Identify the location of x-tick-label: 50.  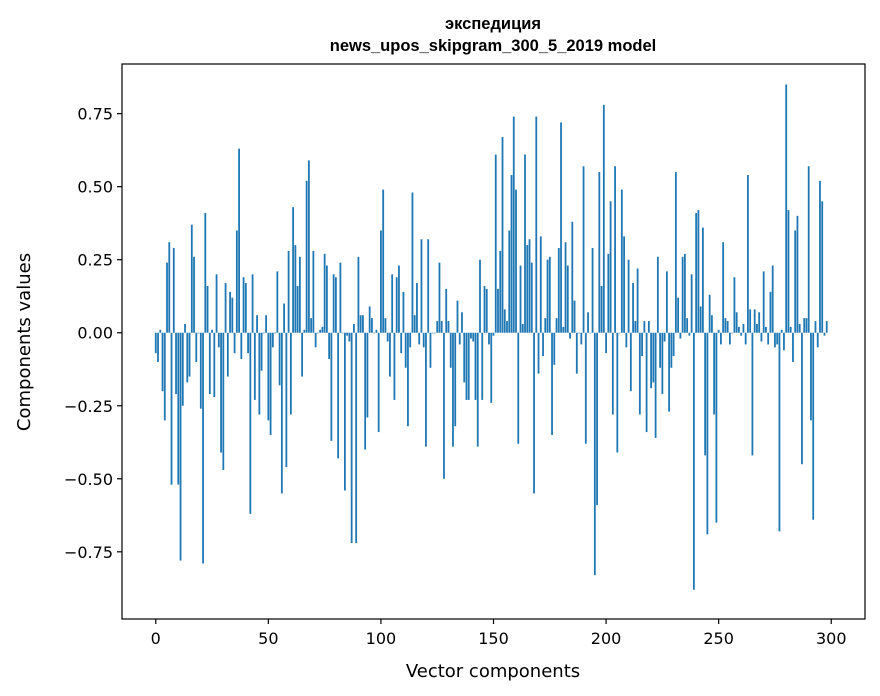
(268, 638).